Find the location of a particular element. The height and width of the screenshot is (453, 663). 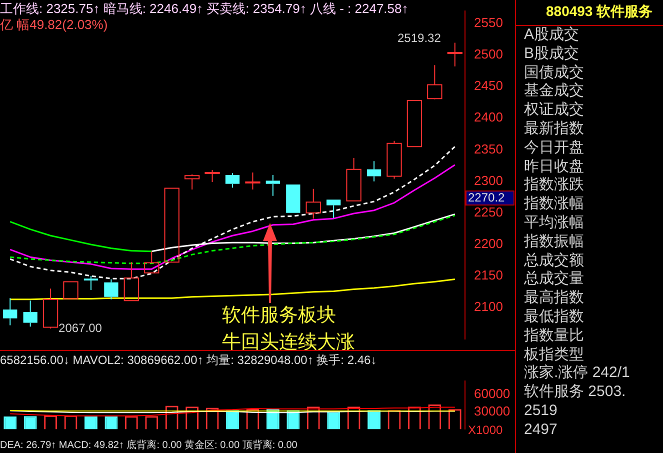

y-tick-label: 2200 is located at coordinates (488, 244).